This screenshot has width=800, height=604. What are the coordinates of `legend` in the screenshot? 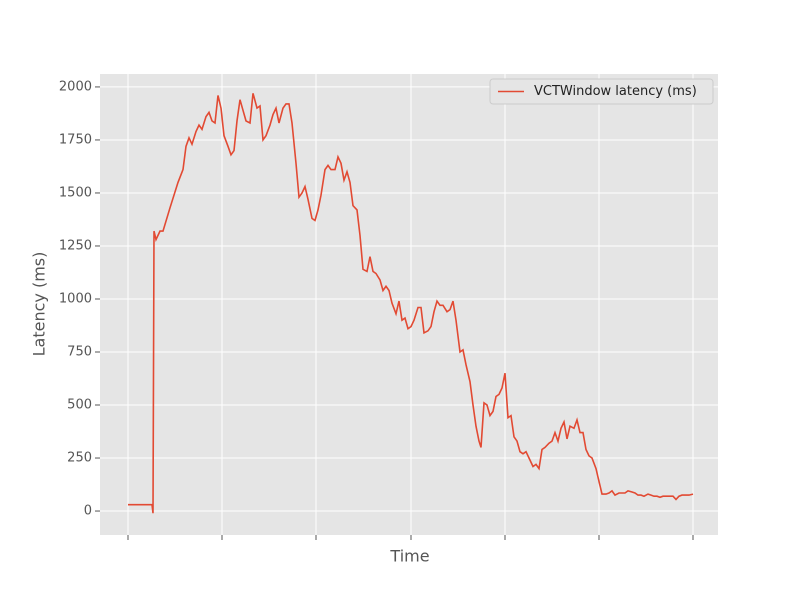 It's located at (601, 91).